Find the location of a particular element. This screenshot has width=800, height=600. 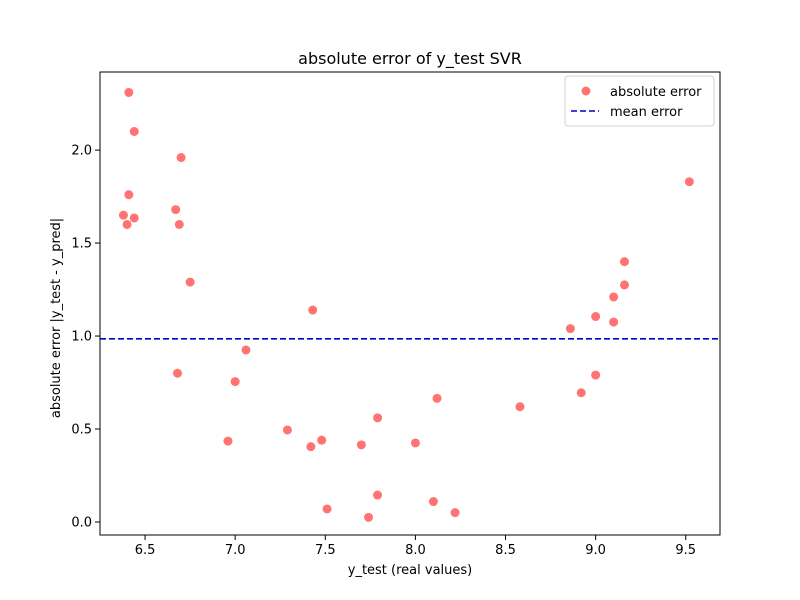

legend-label-mean-error: mean error is located at coordinates (646, 112).